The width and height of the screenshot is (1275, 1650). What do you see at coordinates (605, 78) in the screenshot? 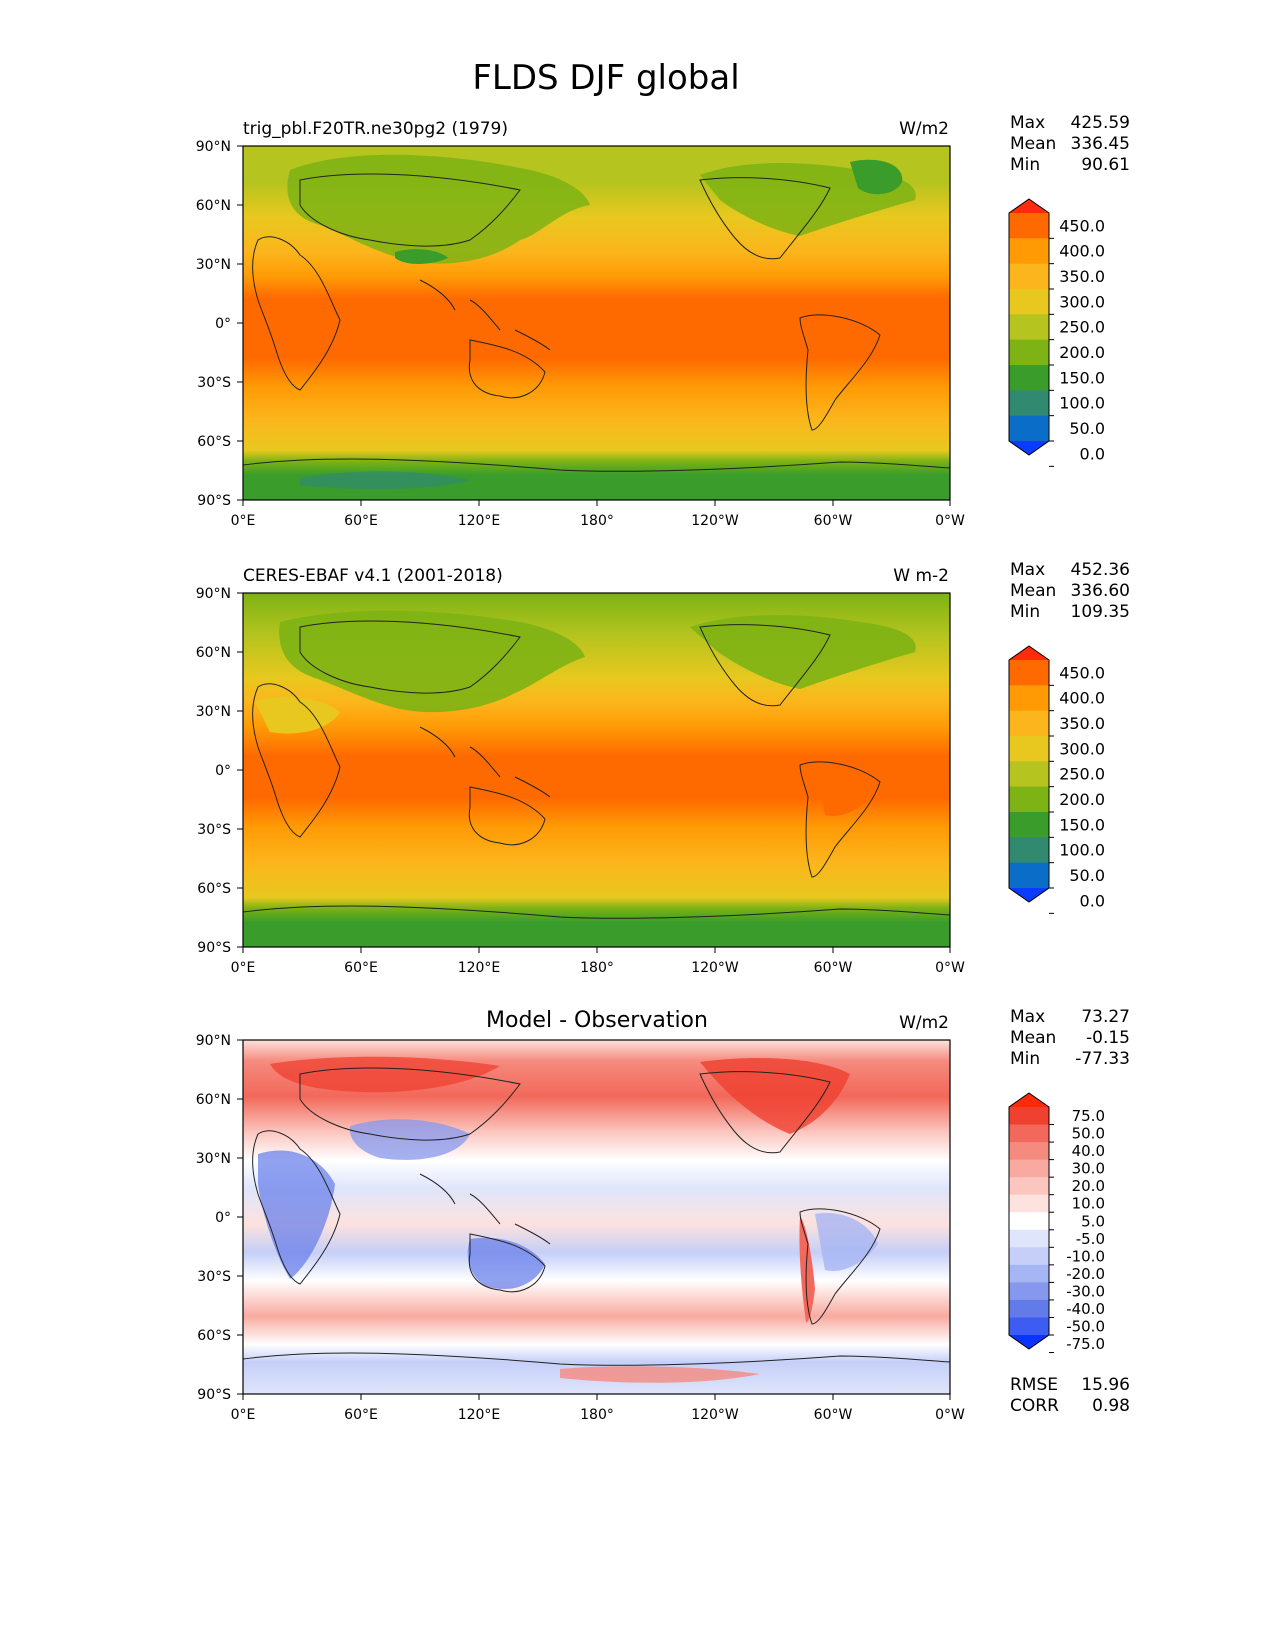
I see `figure-title: FLDS DJF global` at bounding box center [605, 78].